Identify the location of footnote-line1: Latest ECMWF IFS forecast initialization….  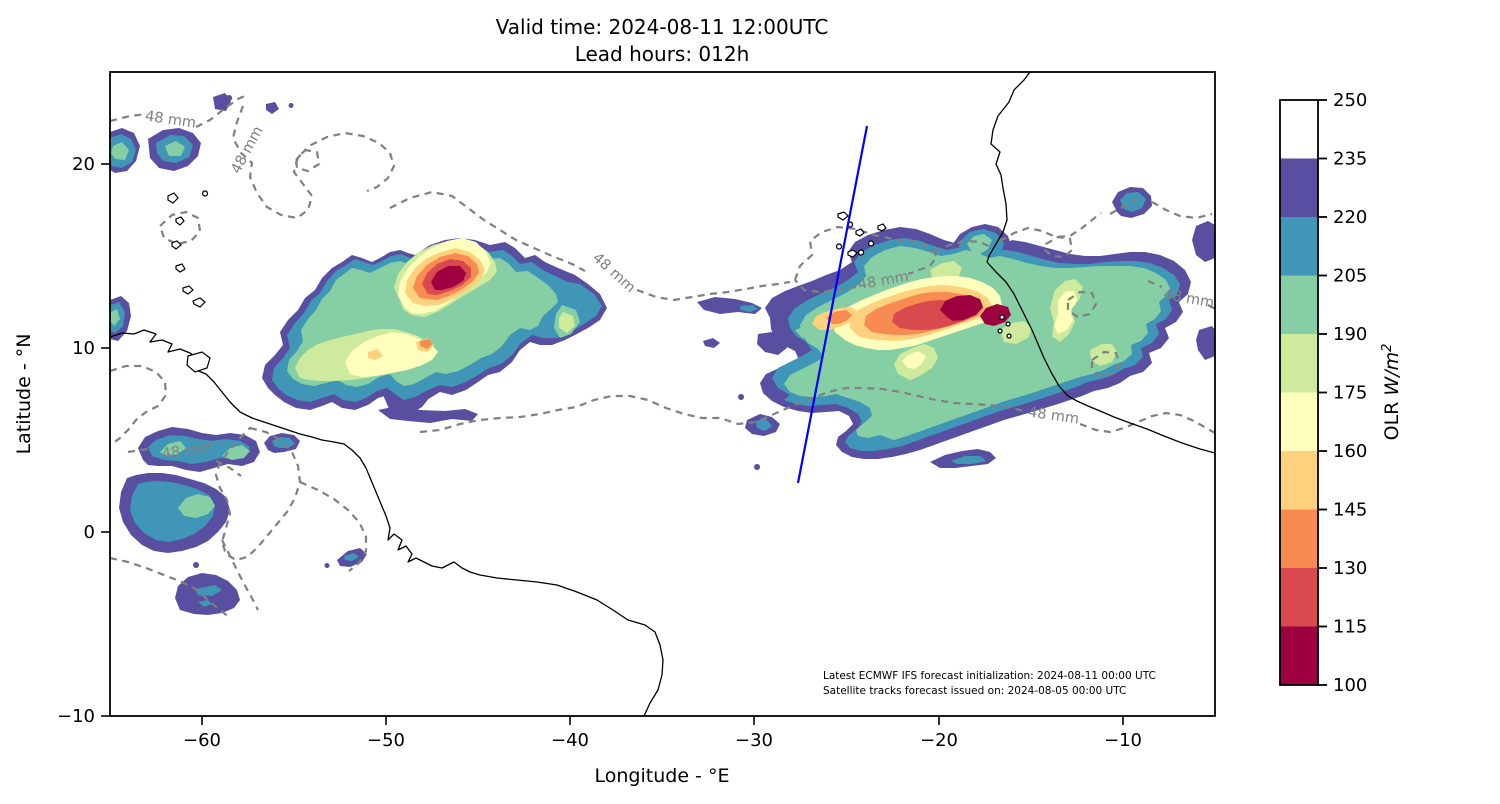
(989, 676).